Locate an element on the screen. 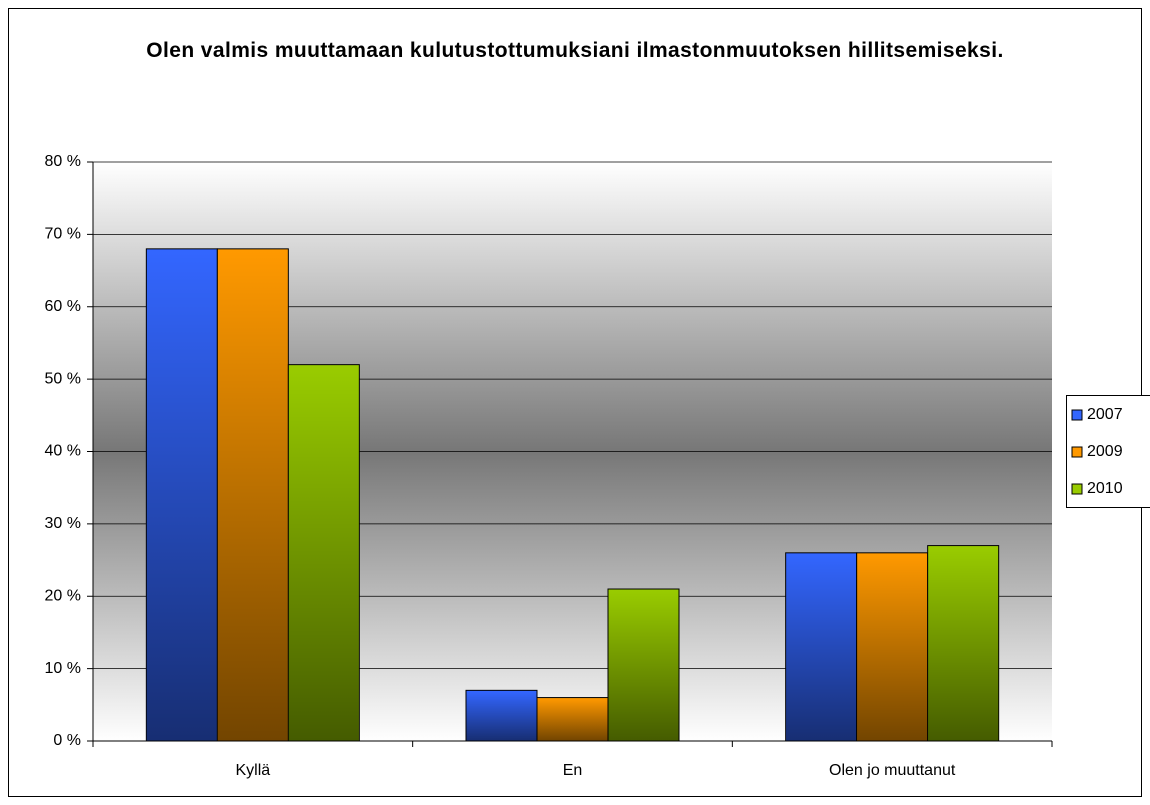 The width and height of the screenshot is (1150, 805). legend-label: 2010 is located at coordinates (1105, 488).